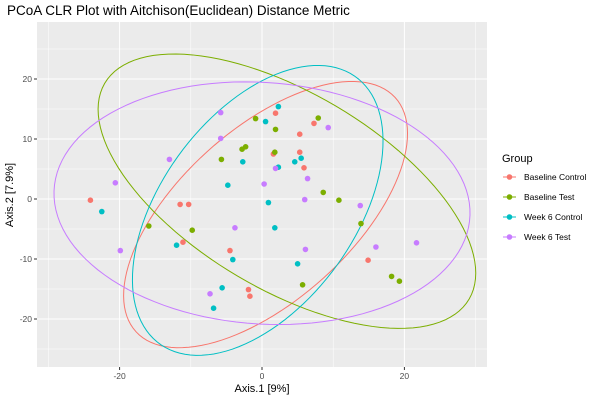 The image size is (600, 400). What do you see at coordinates (28, 139) in the screenshot?
I see `y-tick-label: 10` at bounding box center [28, 139].